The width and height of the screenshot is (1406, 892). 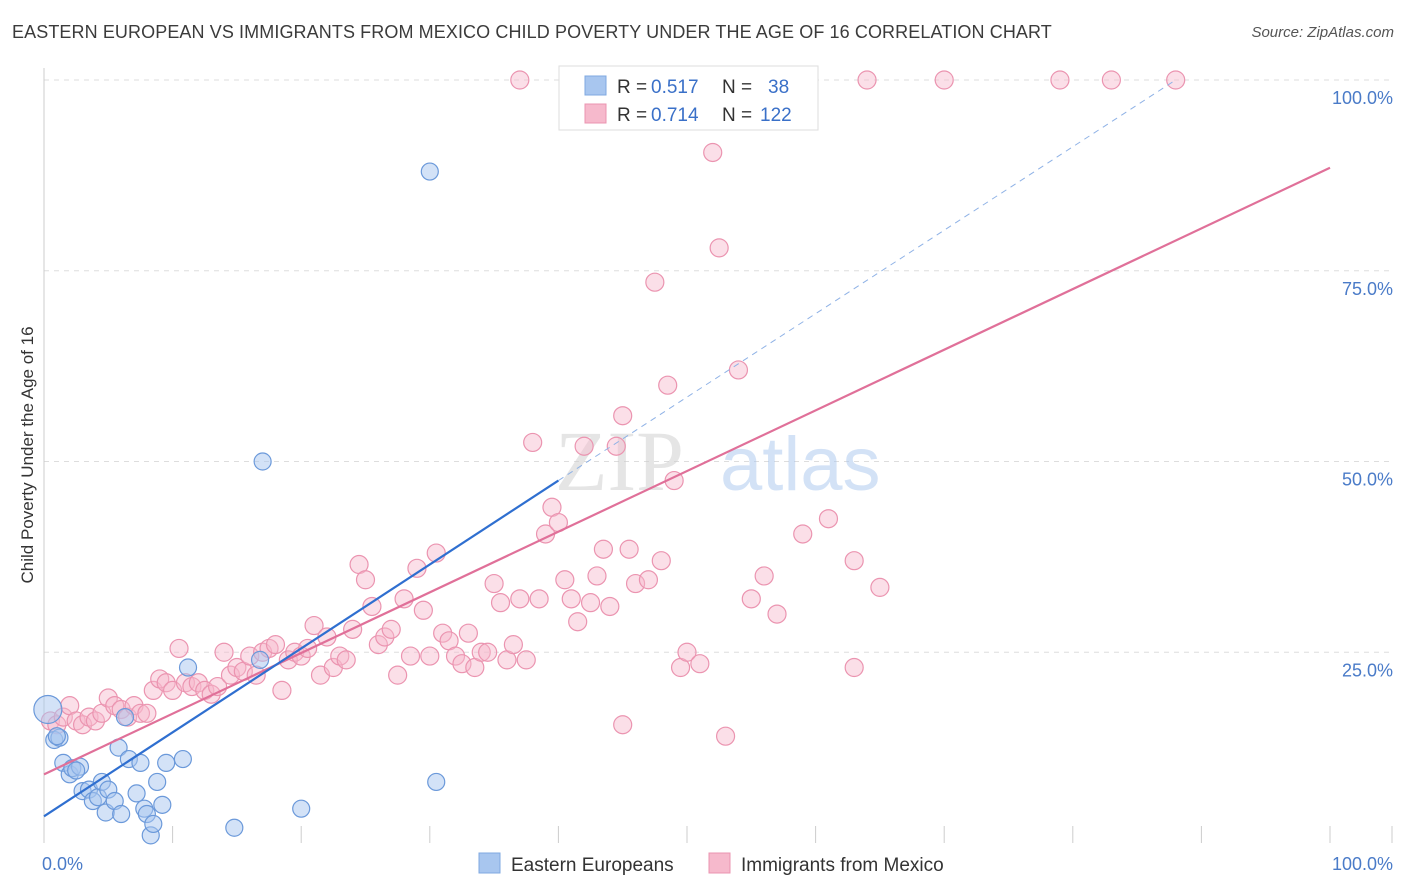 I want to click on y-tick-label-2: 75.0%, so click(x=1367, y=289).